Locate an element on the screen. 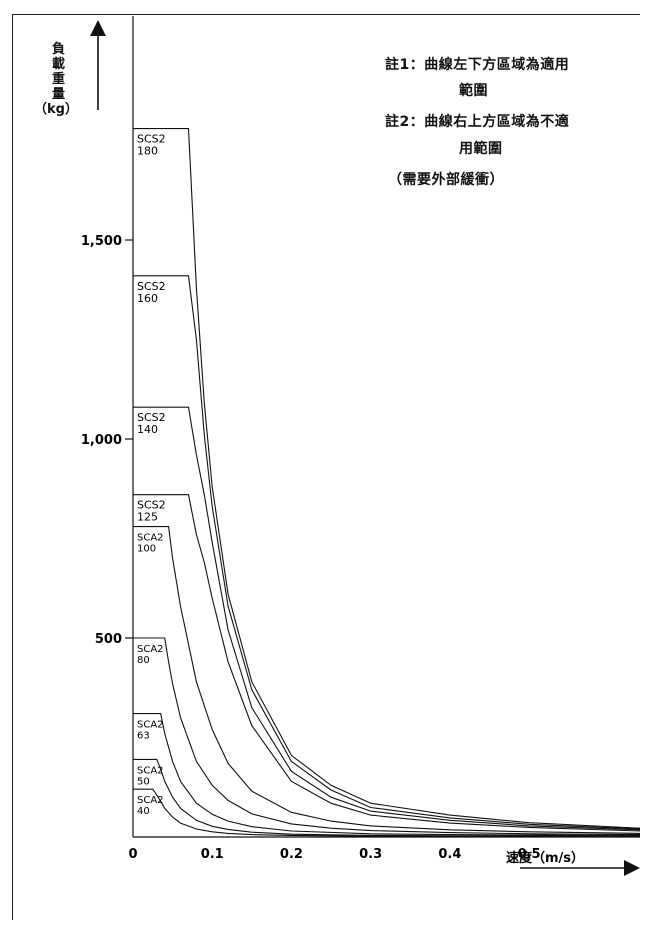 The image size is (653, 934). x-tick-label: 0.4 is located at coordinates (449, 854).